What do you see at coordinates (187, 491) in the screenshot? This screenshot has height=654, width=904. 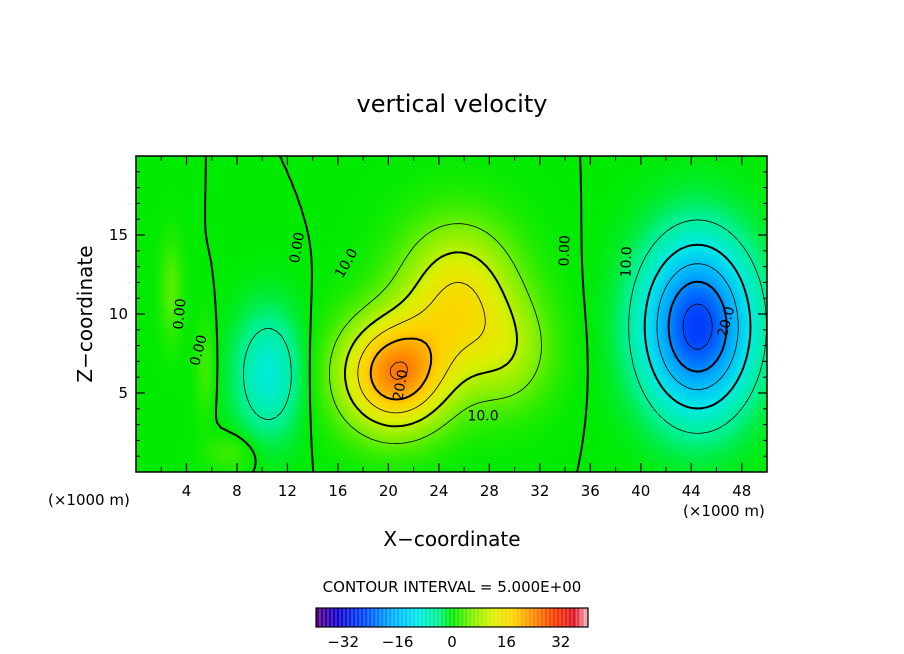 I see `x-tick-label: 4` at bounding box center [187, 491].